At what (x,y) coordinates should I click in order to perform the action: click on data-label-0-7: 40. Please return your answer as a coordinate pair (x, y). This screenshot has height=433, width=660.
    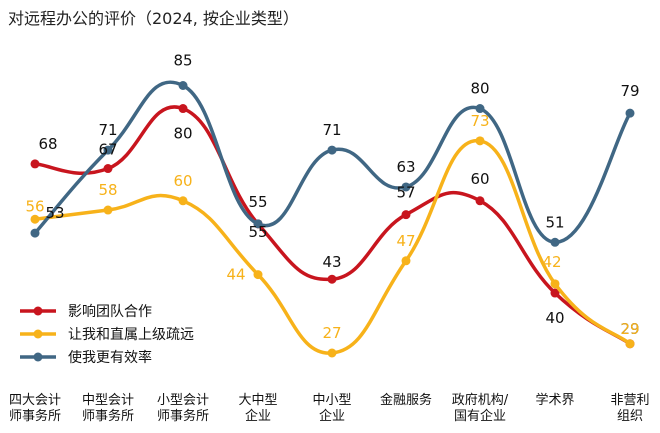
    Looking at the image, I should click on (554, 318).